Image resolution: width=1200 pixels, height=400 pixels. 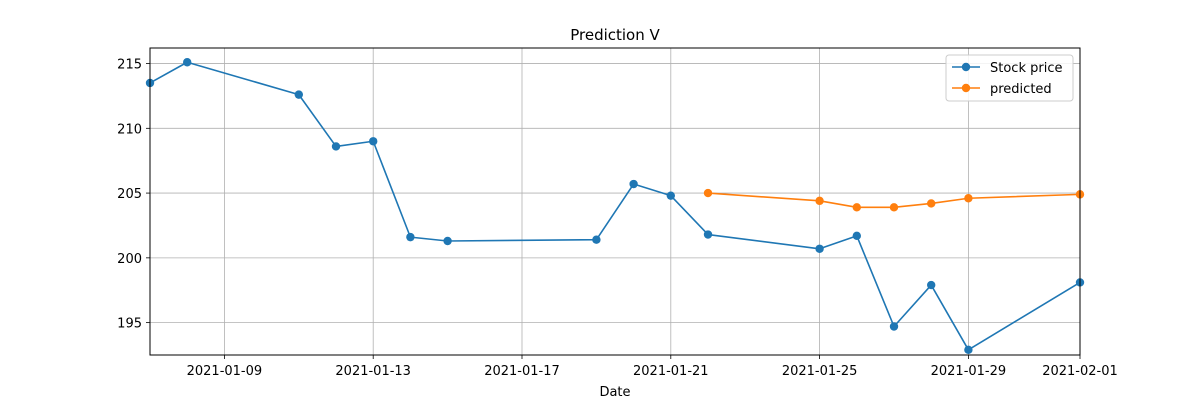 What do you see at coordinates (614, 392) in the screenshot?
I see `x-axis-label: Date` at bounding box center [614, 392].